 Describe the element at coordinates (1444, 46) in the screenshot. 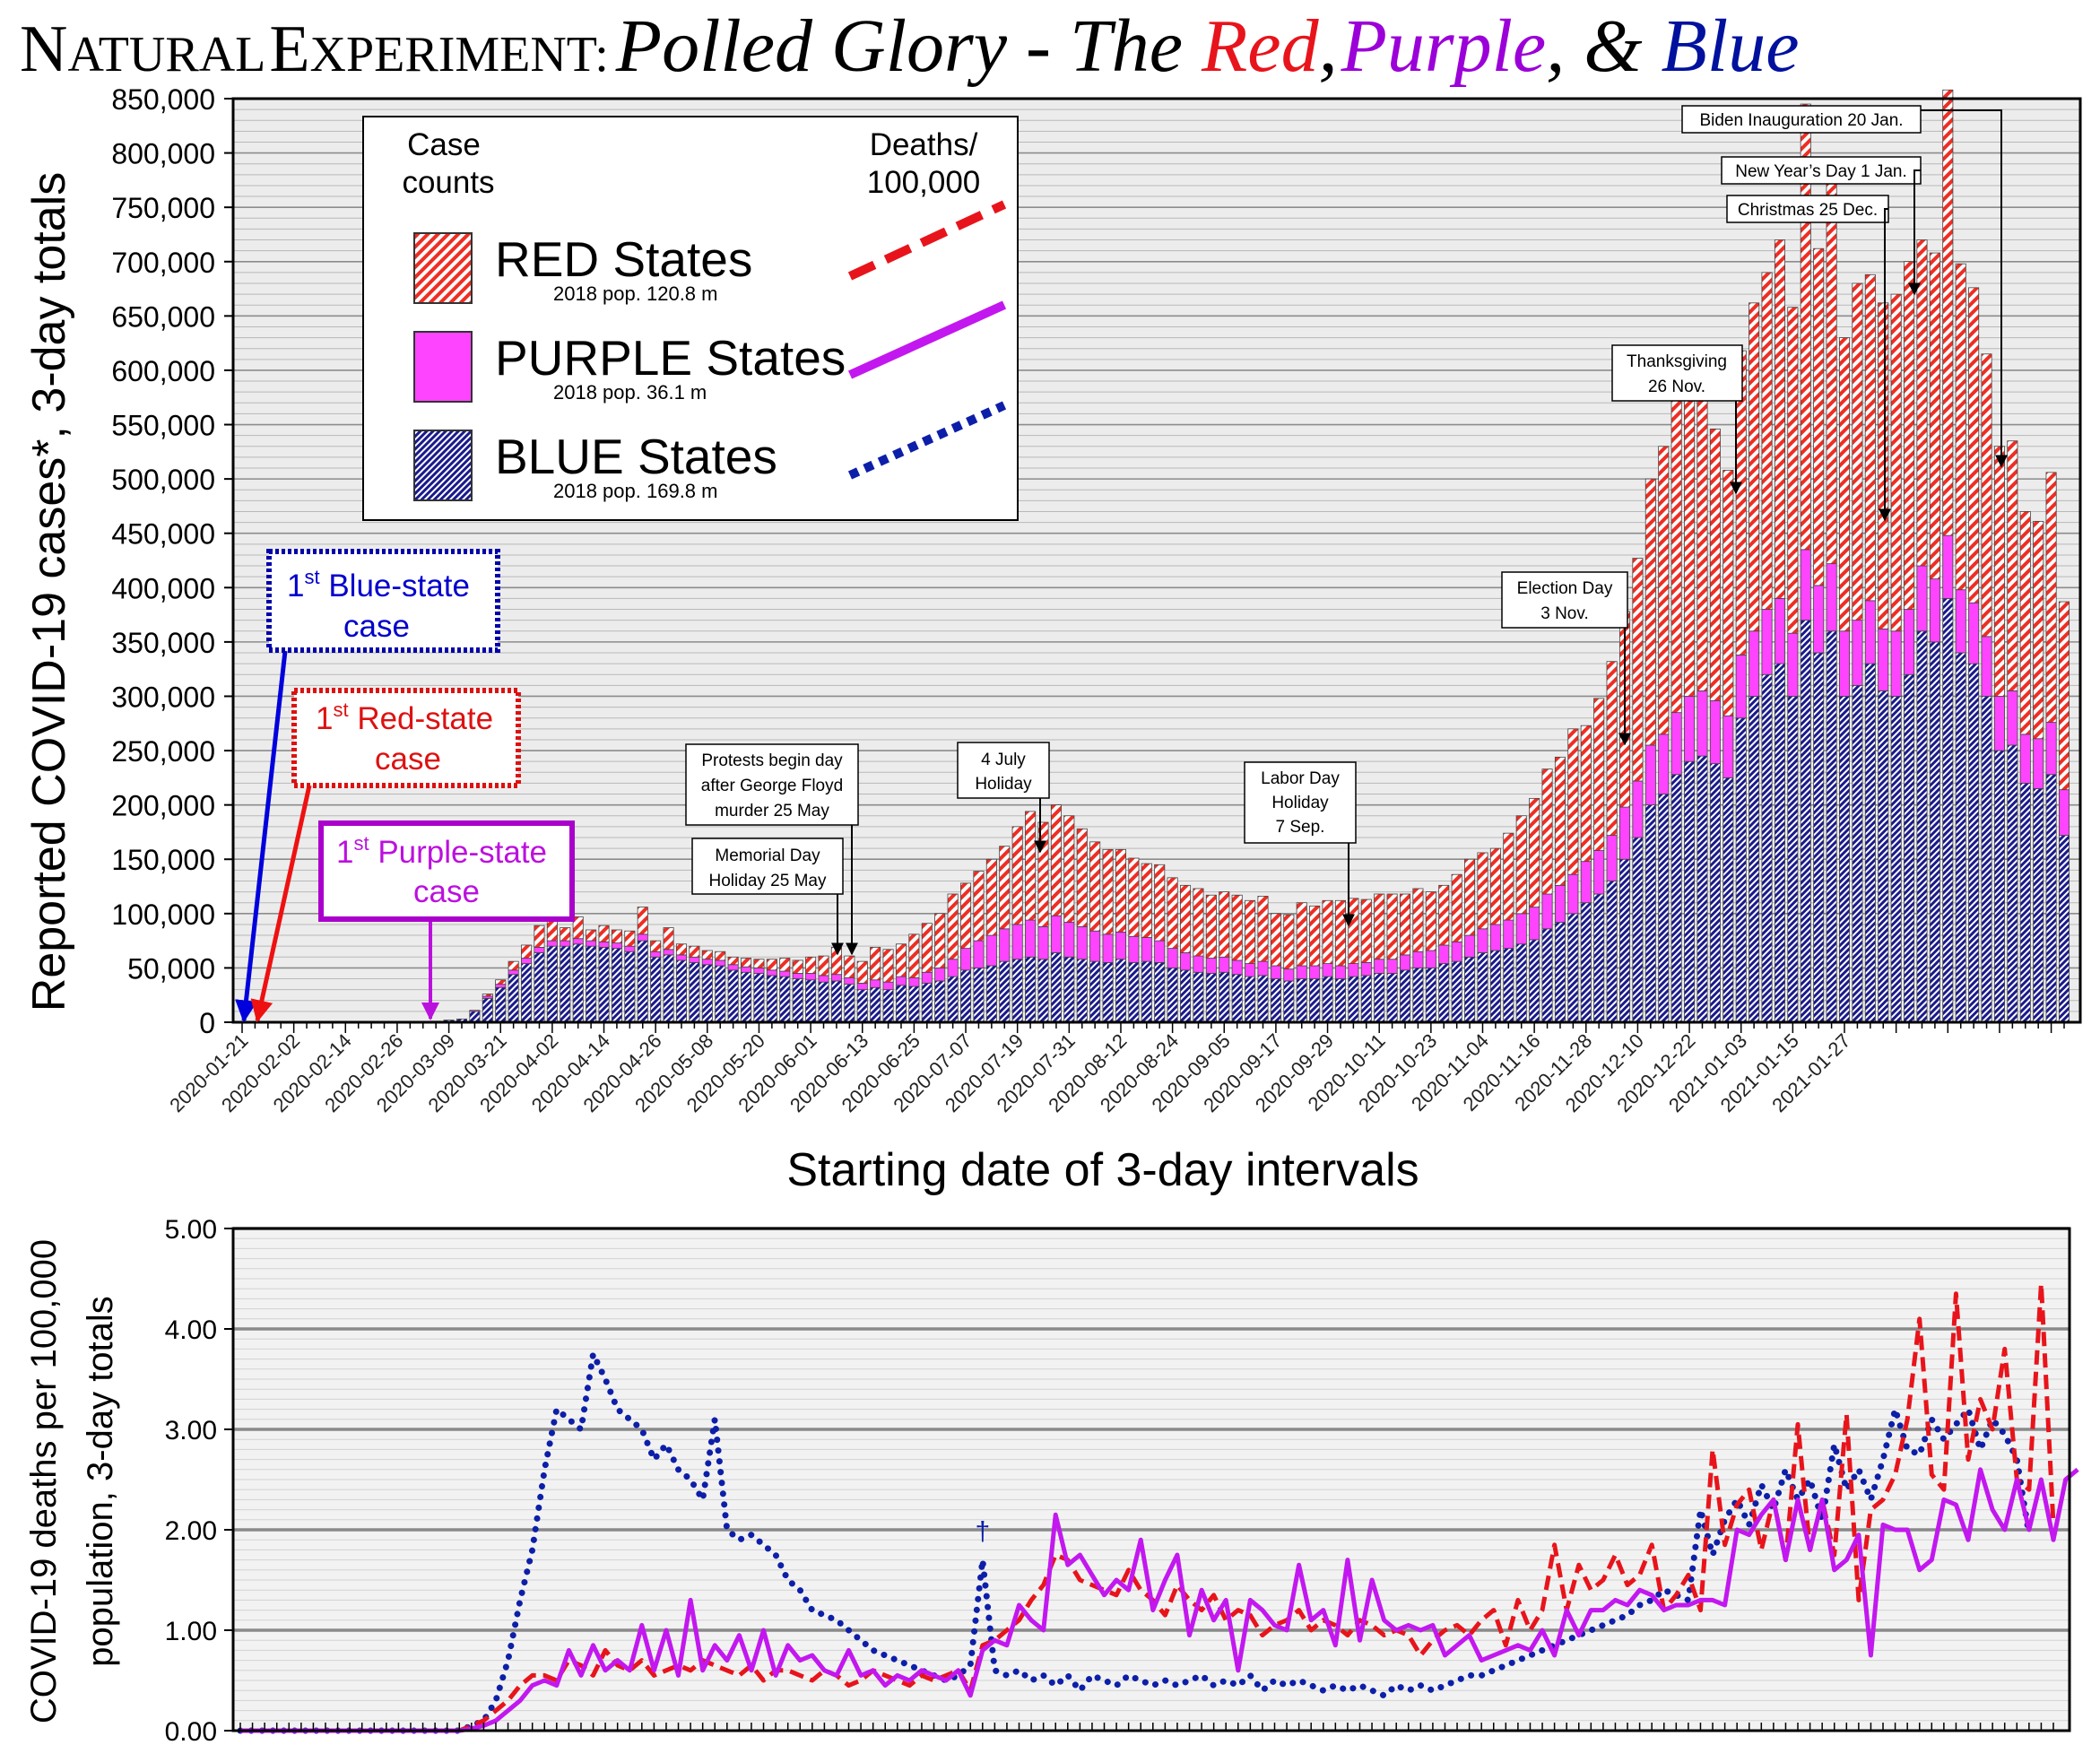

I see `title-purple: Purple` at that location.